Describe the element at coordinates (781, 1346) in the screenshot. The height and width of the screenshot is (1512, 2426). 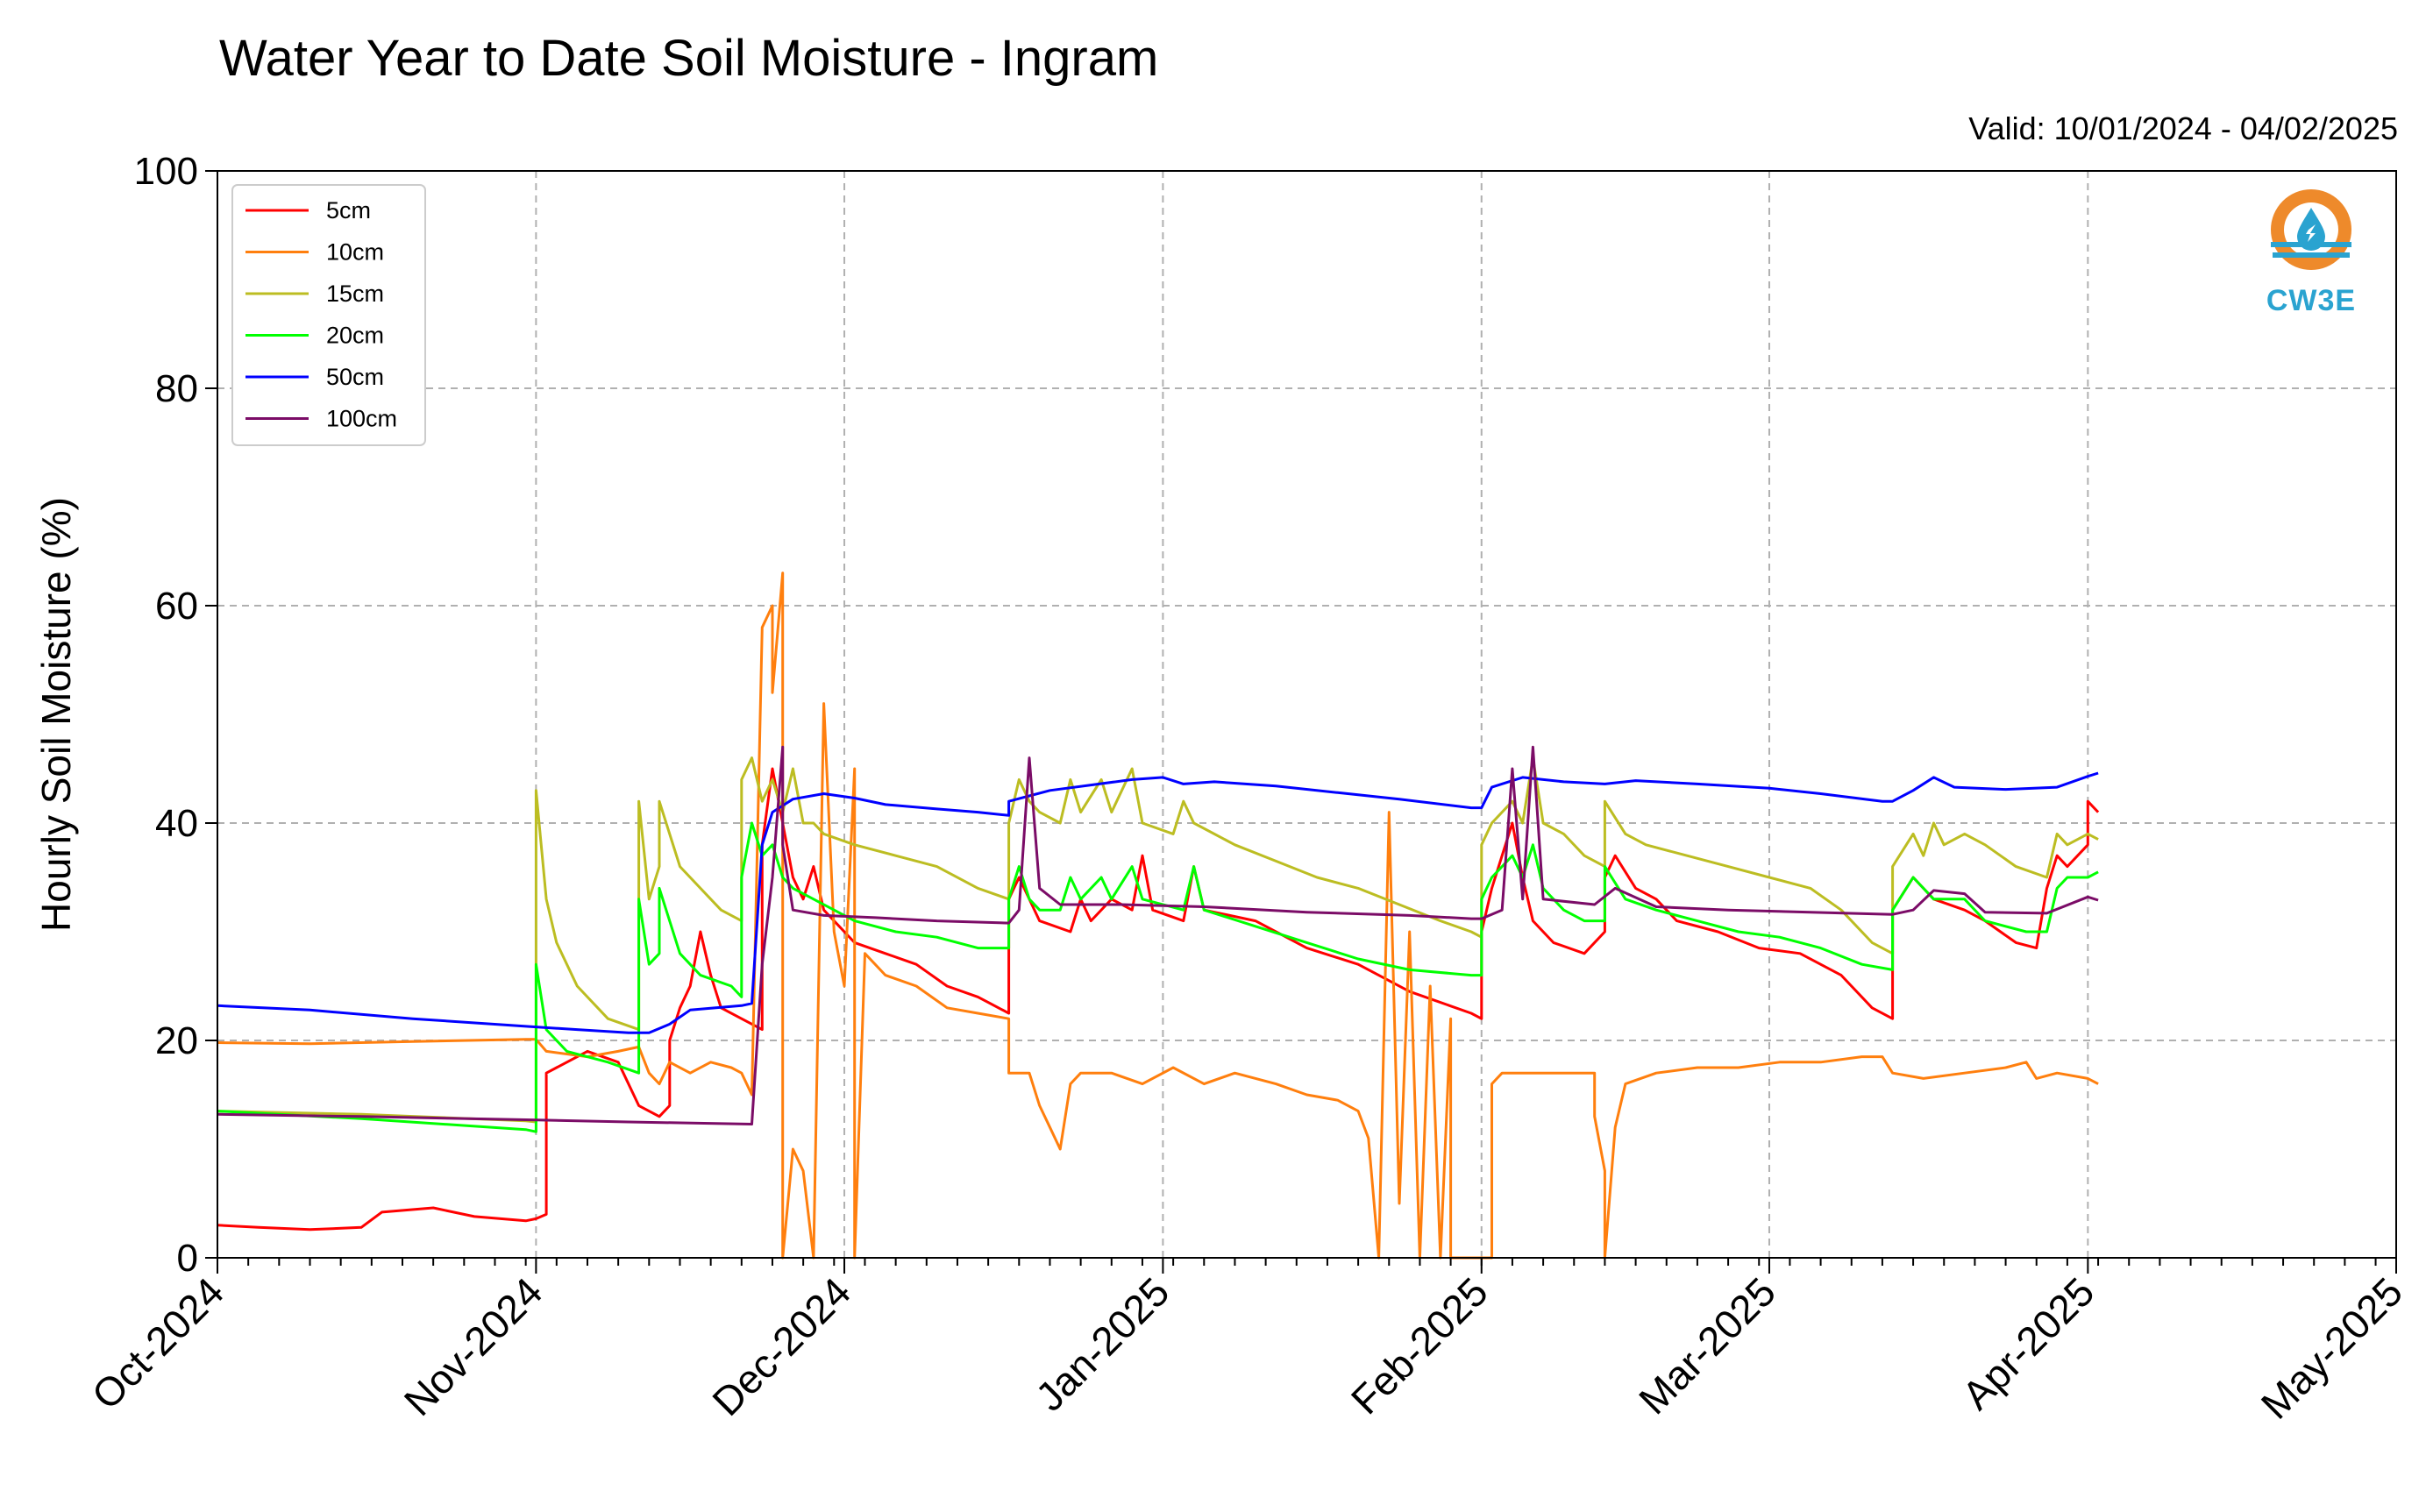
I see `x-tick-label: Dec-2024` at that location.